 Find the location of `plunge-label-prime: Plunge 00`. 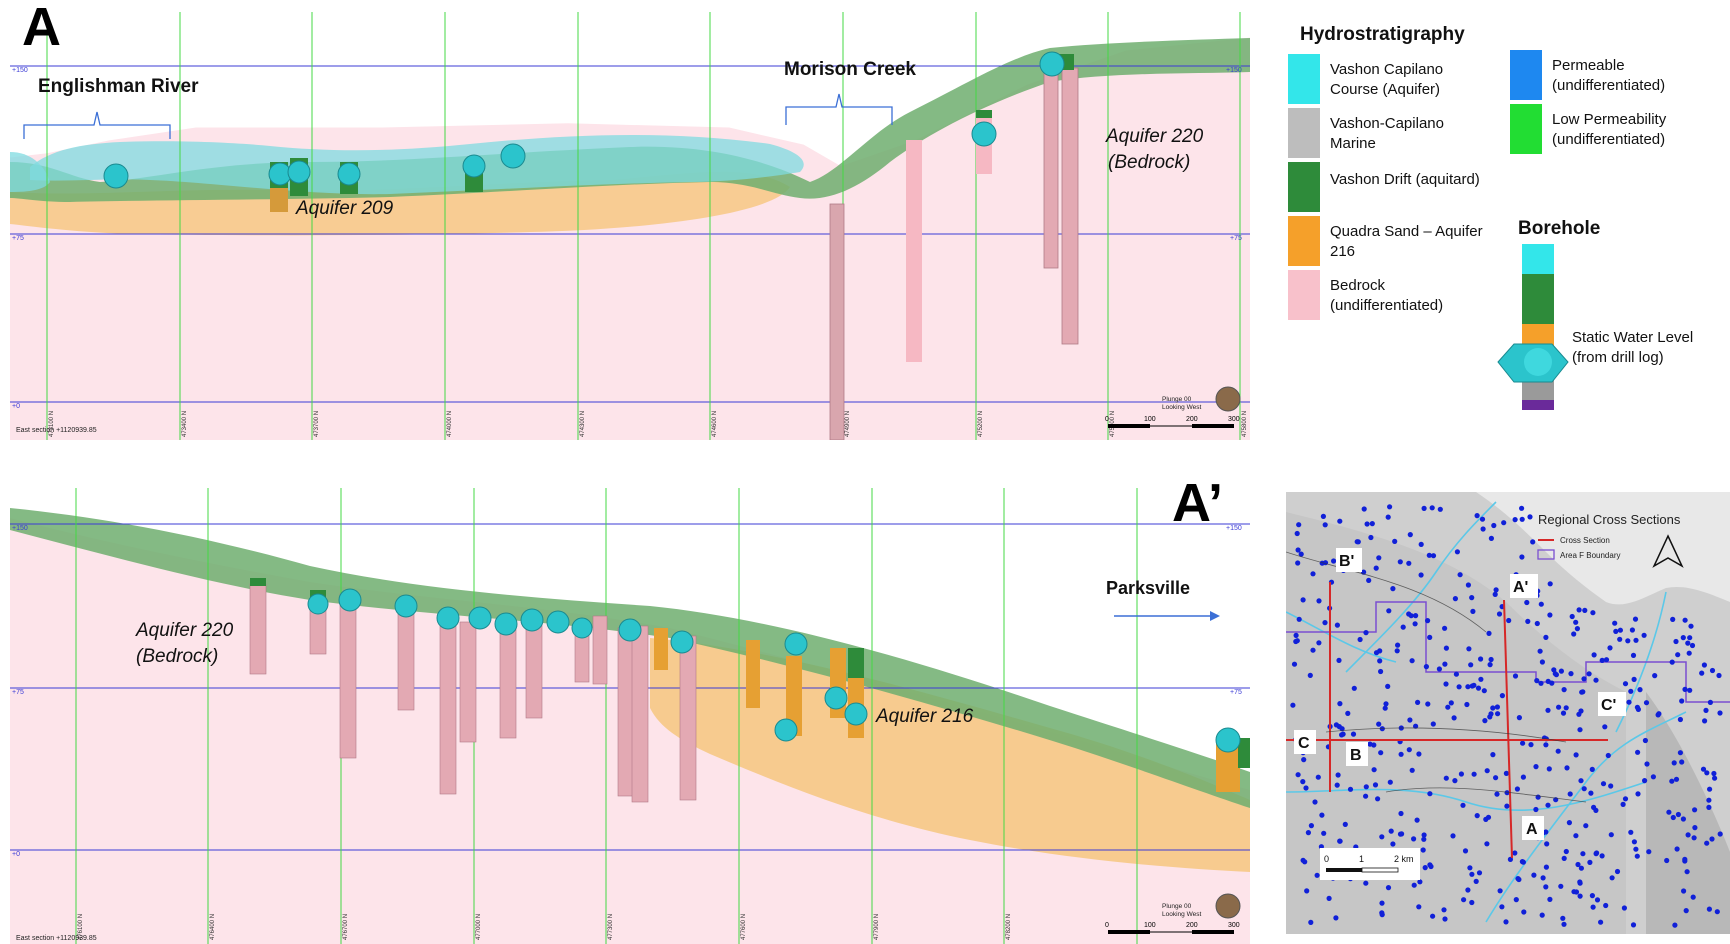

plunge-label-prime: Plunge 00 is located at coordinates (1177, 906).